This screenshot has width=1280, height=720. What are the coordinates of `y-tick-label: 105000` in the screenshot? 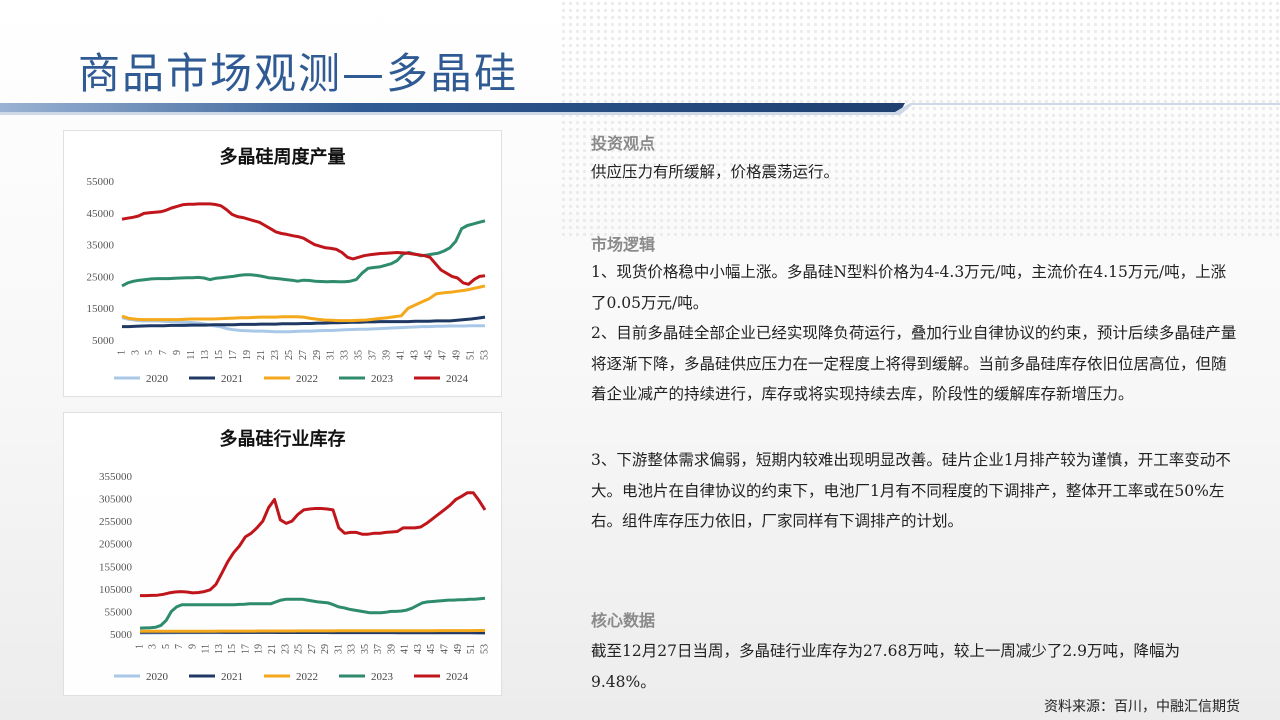 It's located at (116, 590).